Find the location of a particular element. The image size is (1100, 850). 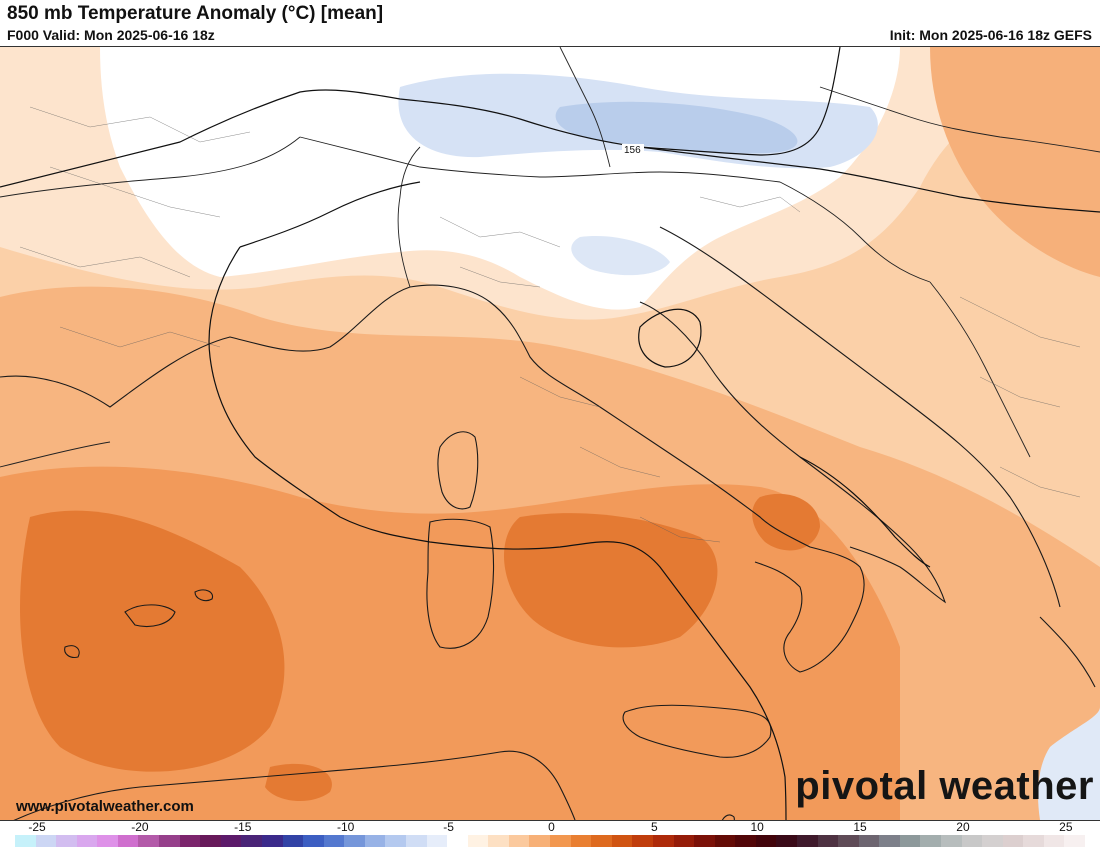

colorbar-tick-label: -10 is located at coordinates (345, 827).